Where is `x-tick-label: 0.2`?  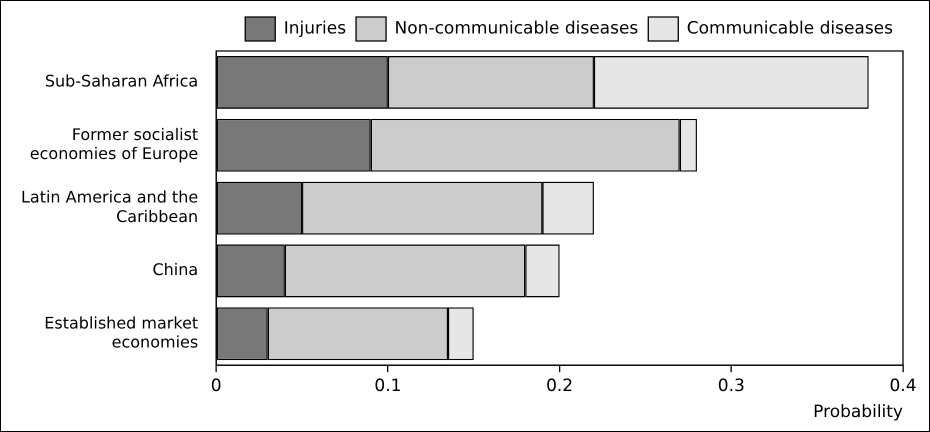 x-tick-label: 0.2 is located at coordinates (560, 386).